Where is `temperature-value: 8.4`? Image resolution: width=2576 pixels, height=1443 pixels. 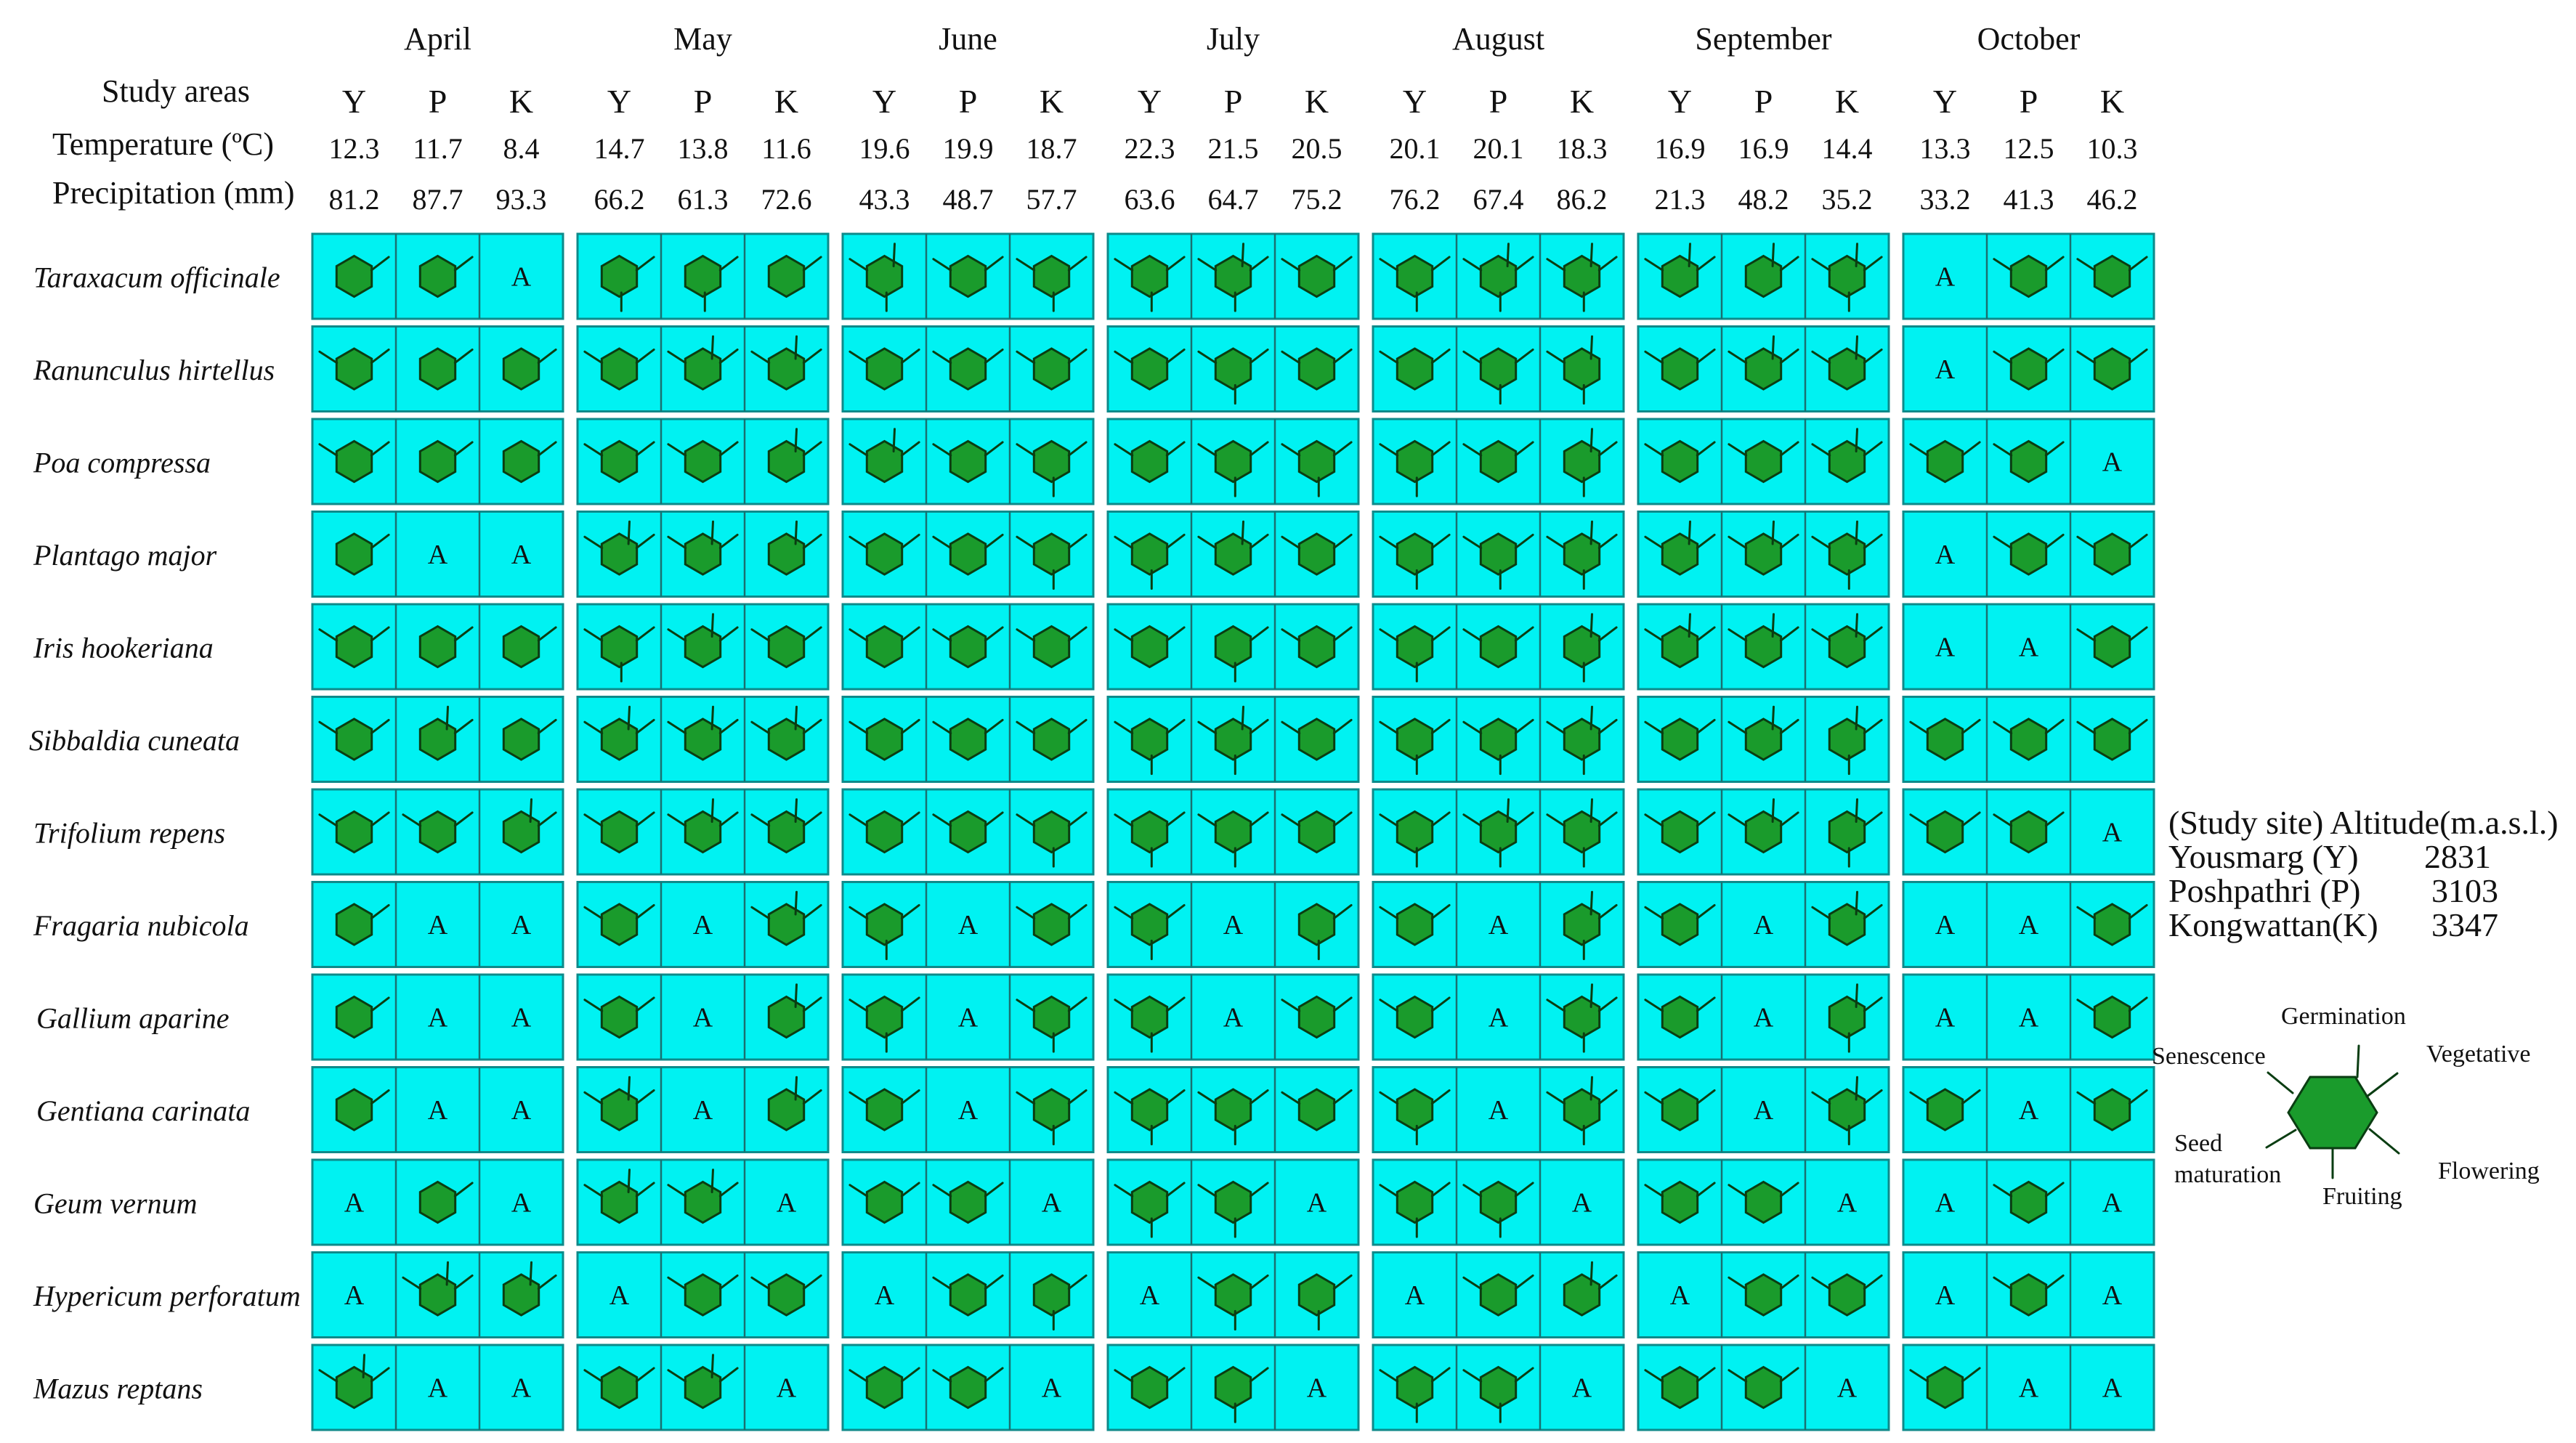
temperature-value: 8.4 is located at coordinates (521, 149).